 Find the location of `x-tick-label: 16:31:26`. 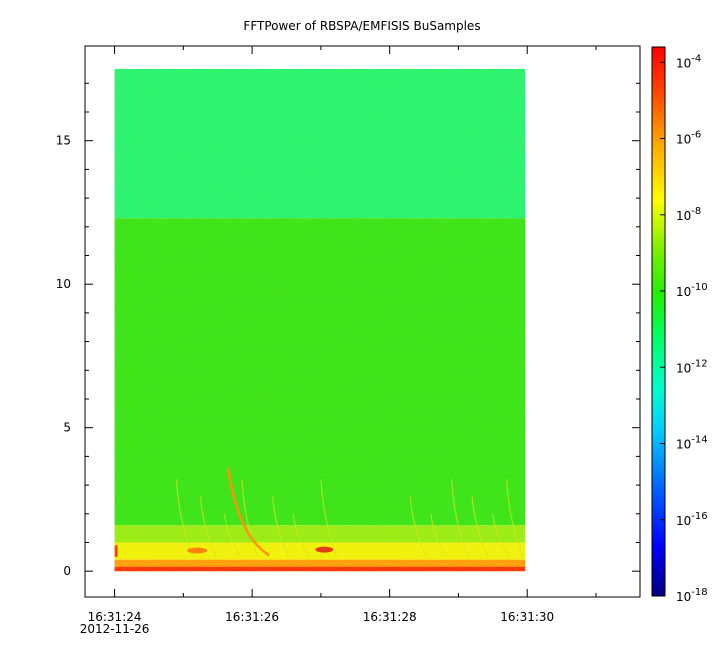

x-tick-label: 16:31:26 is located at coordinates (252, 617).